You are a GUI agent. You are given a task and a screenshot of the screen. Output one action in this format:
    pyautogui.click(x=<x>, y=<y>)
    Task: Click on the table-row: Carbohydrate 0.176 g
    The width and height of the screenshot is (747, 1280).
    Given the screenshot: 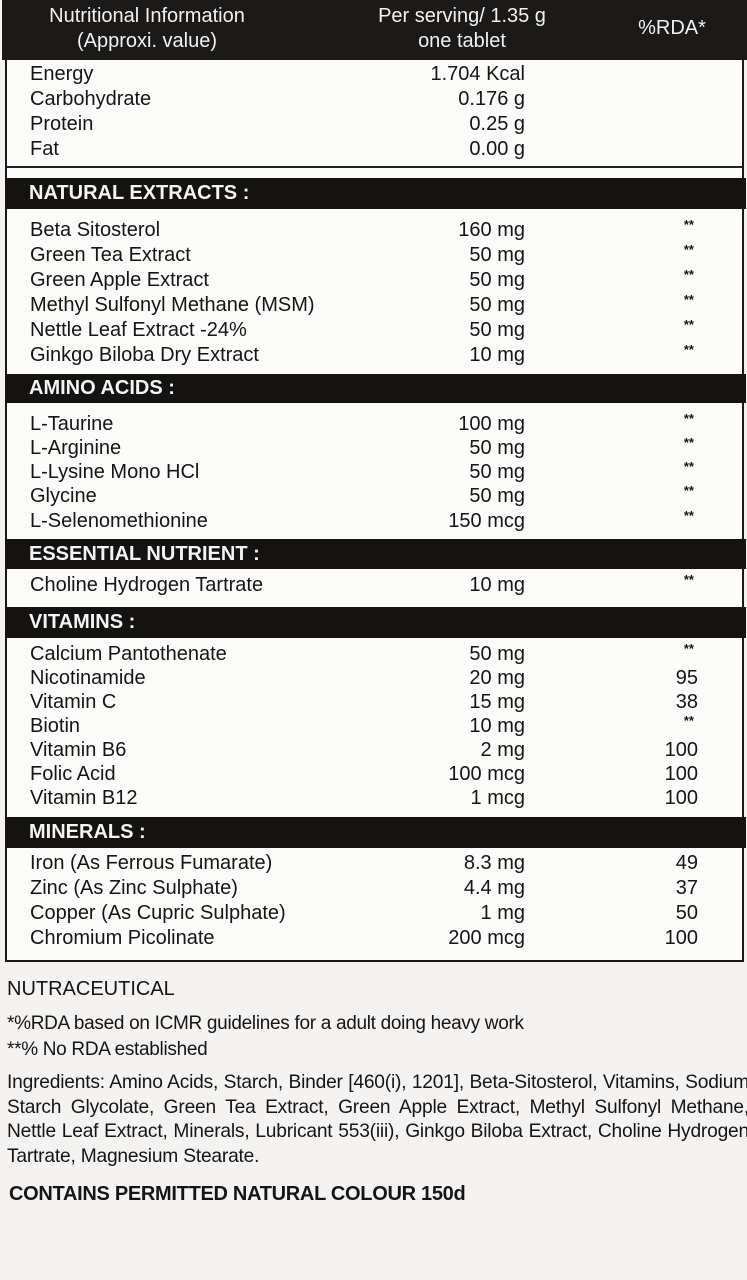 What is the action you would take?
    pyautogui.click(x=374, y=99)
    